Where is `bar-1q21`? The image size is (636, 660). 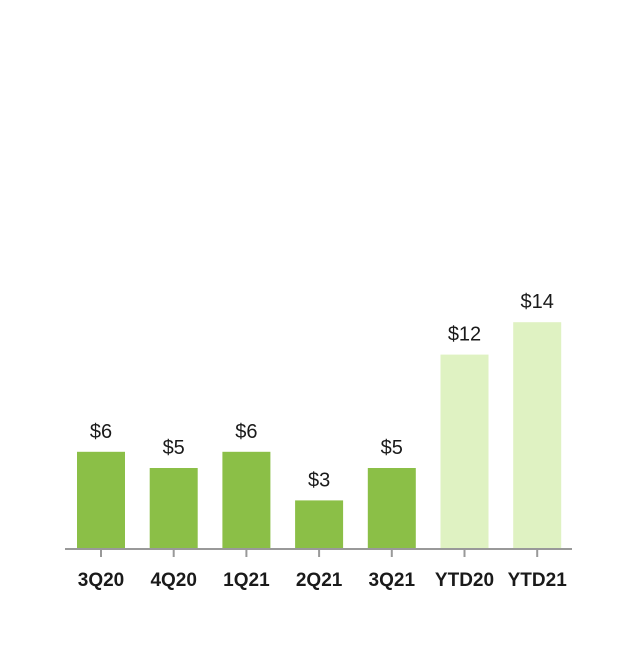
bar-1q21 is located at coordinates (246, 500).